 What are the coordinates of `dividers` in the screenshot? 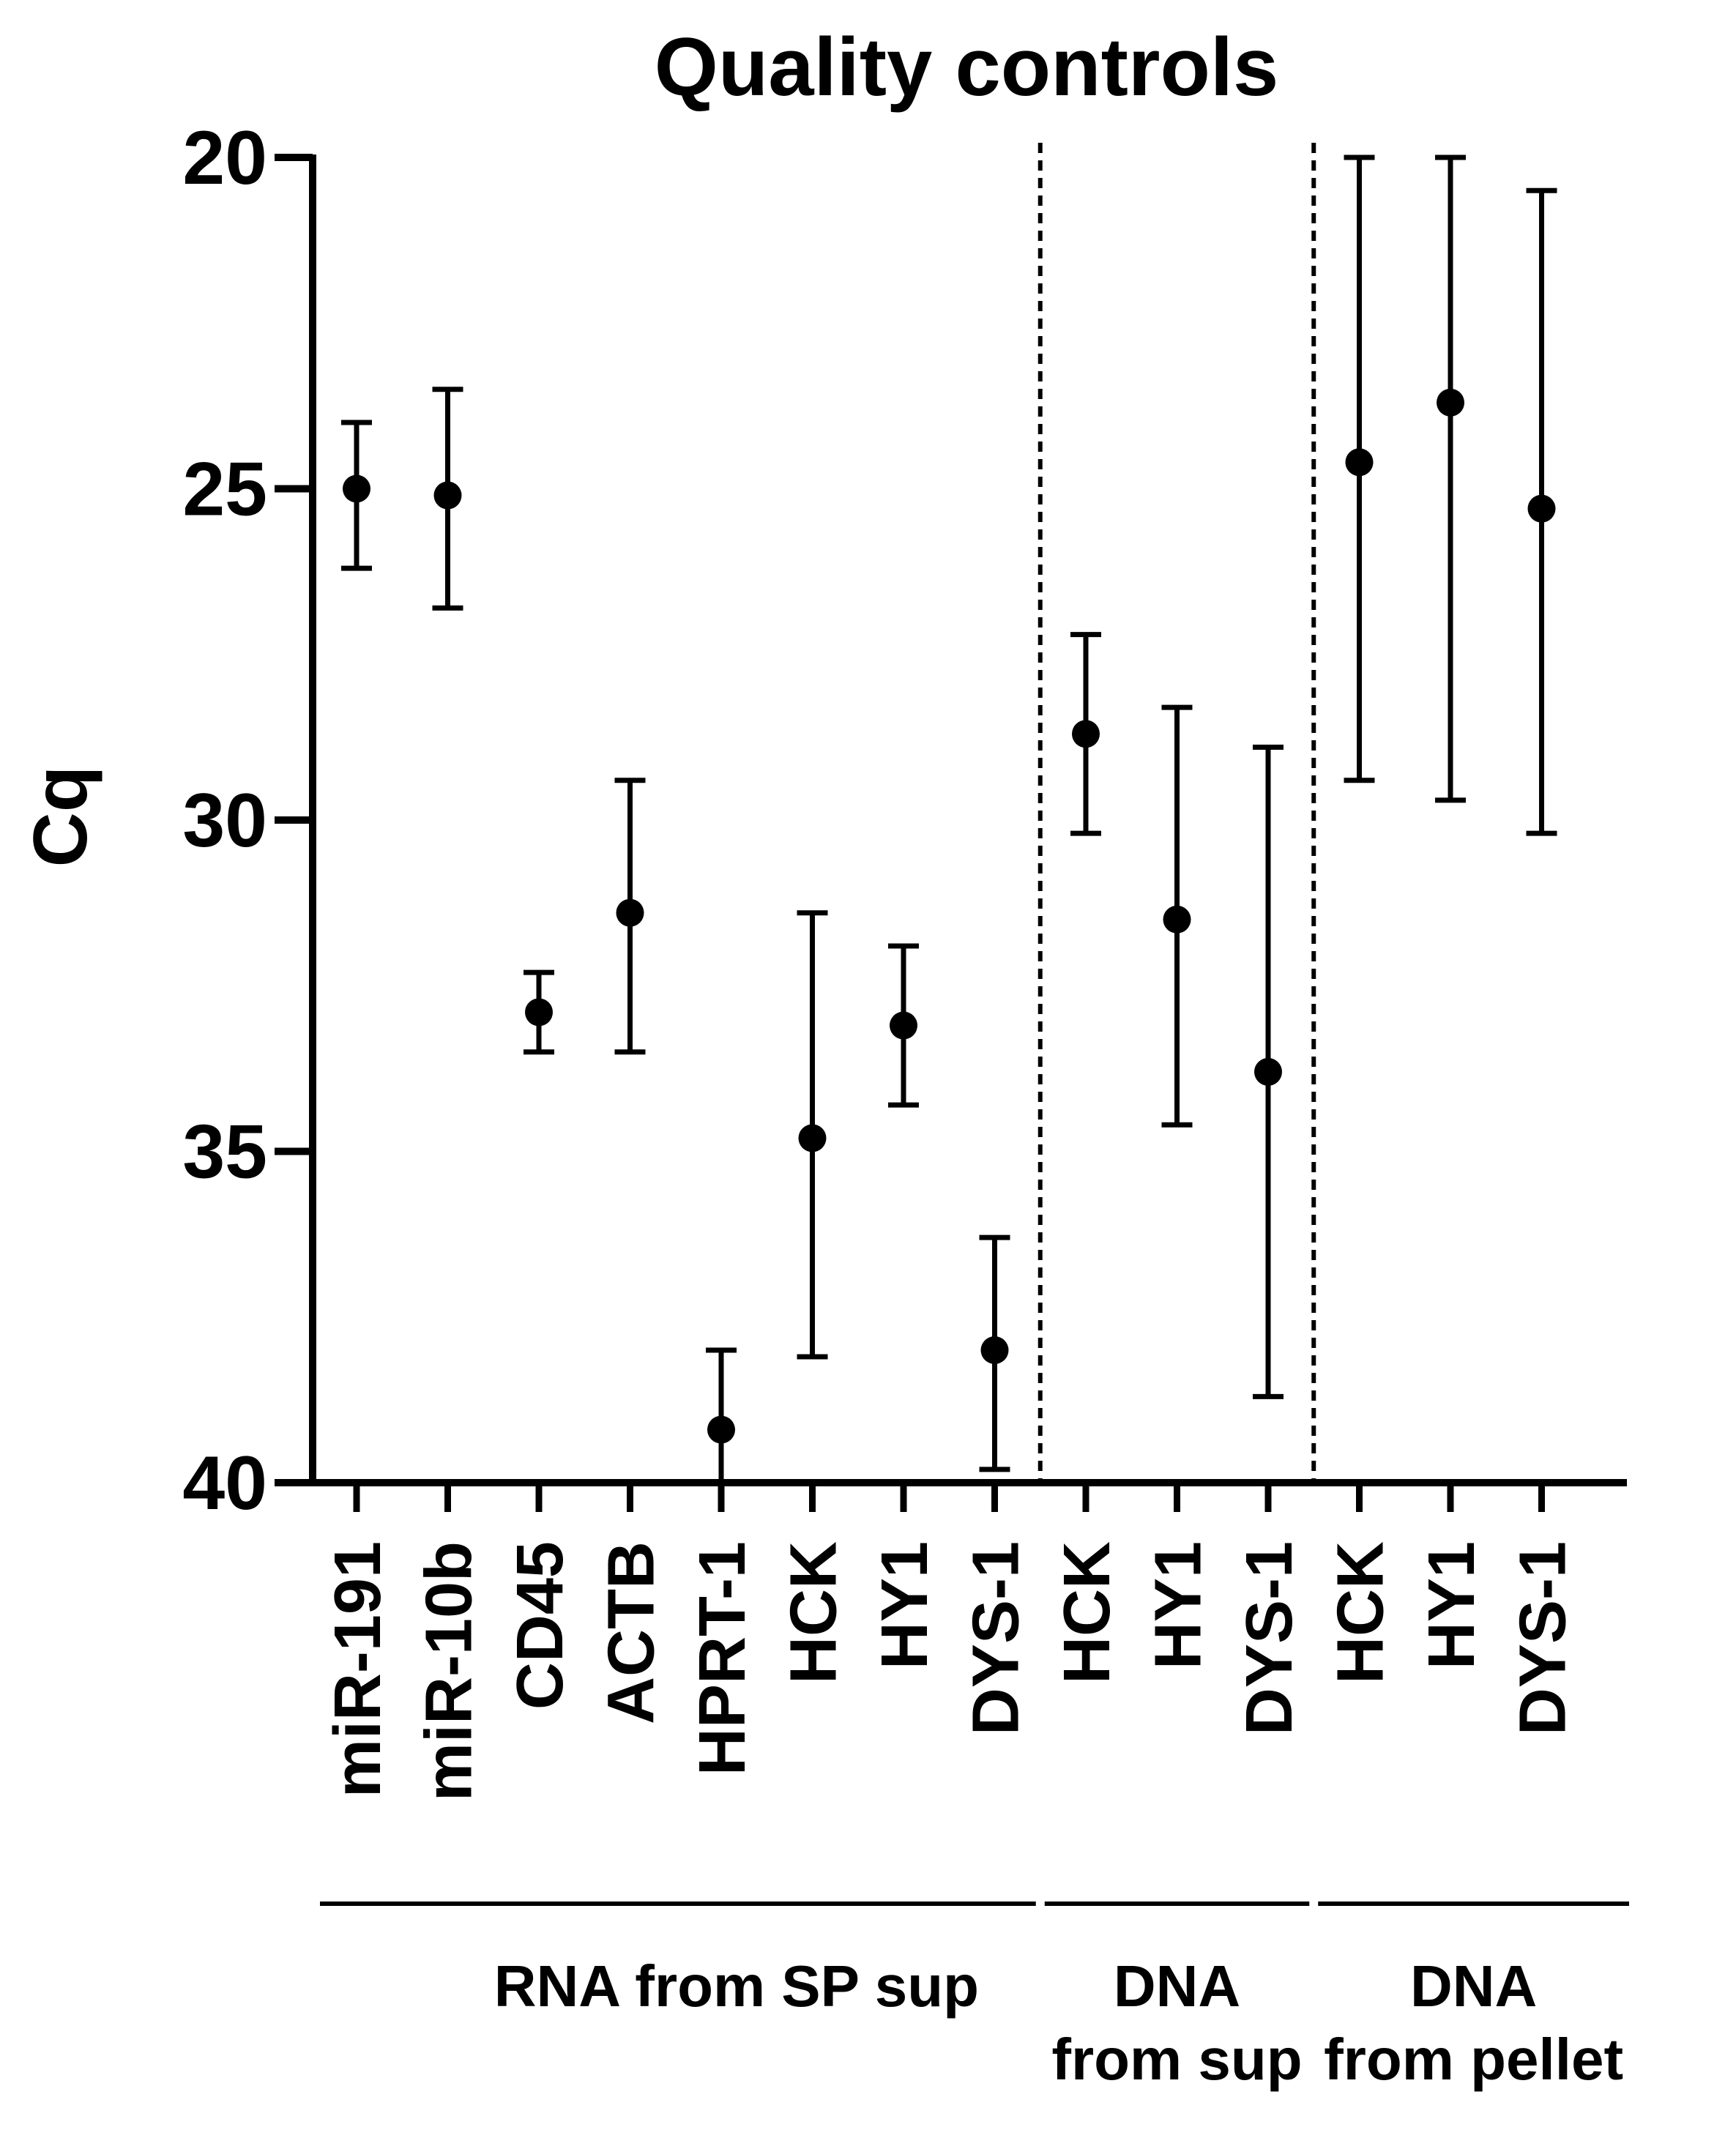 It's located at (1176, 813).